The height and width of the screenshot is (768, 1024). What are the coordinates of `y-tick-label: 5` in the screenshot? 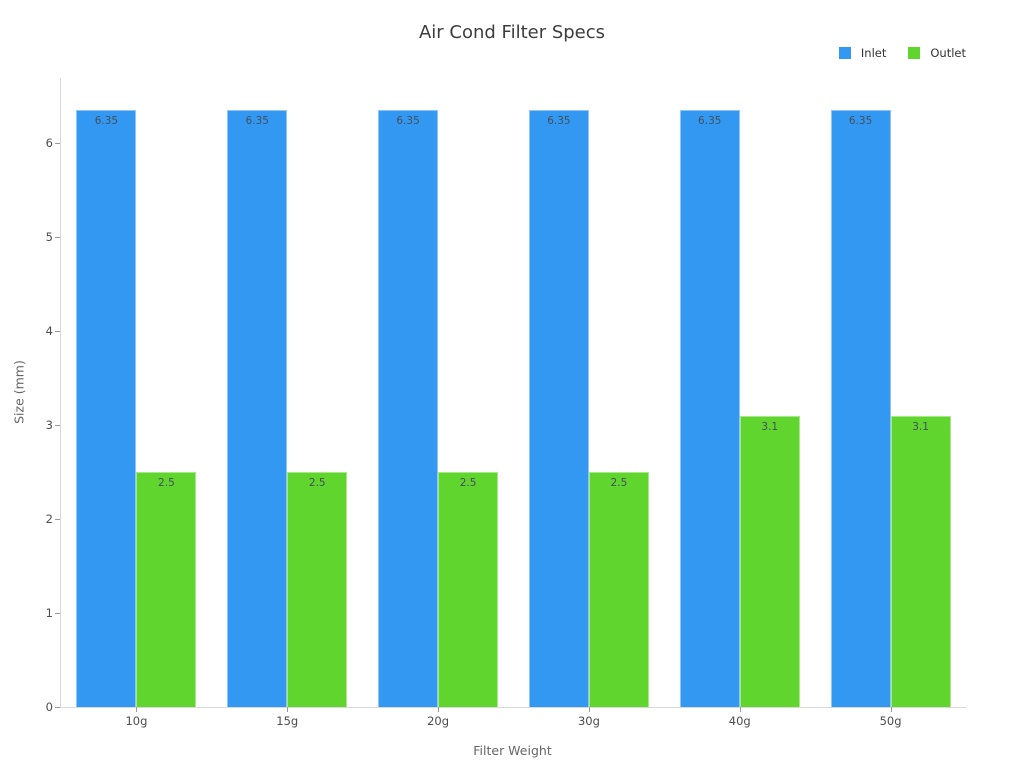 It's located at (49, 236).